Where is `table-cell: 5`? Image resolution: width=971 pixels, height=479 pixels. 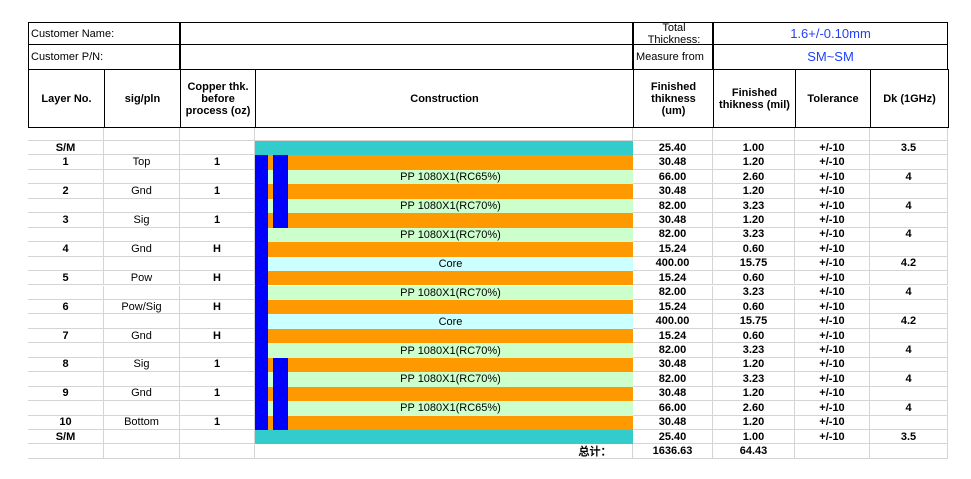
table-cell: 5 is located at coordinates (66, 278).